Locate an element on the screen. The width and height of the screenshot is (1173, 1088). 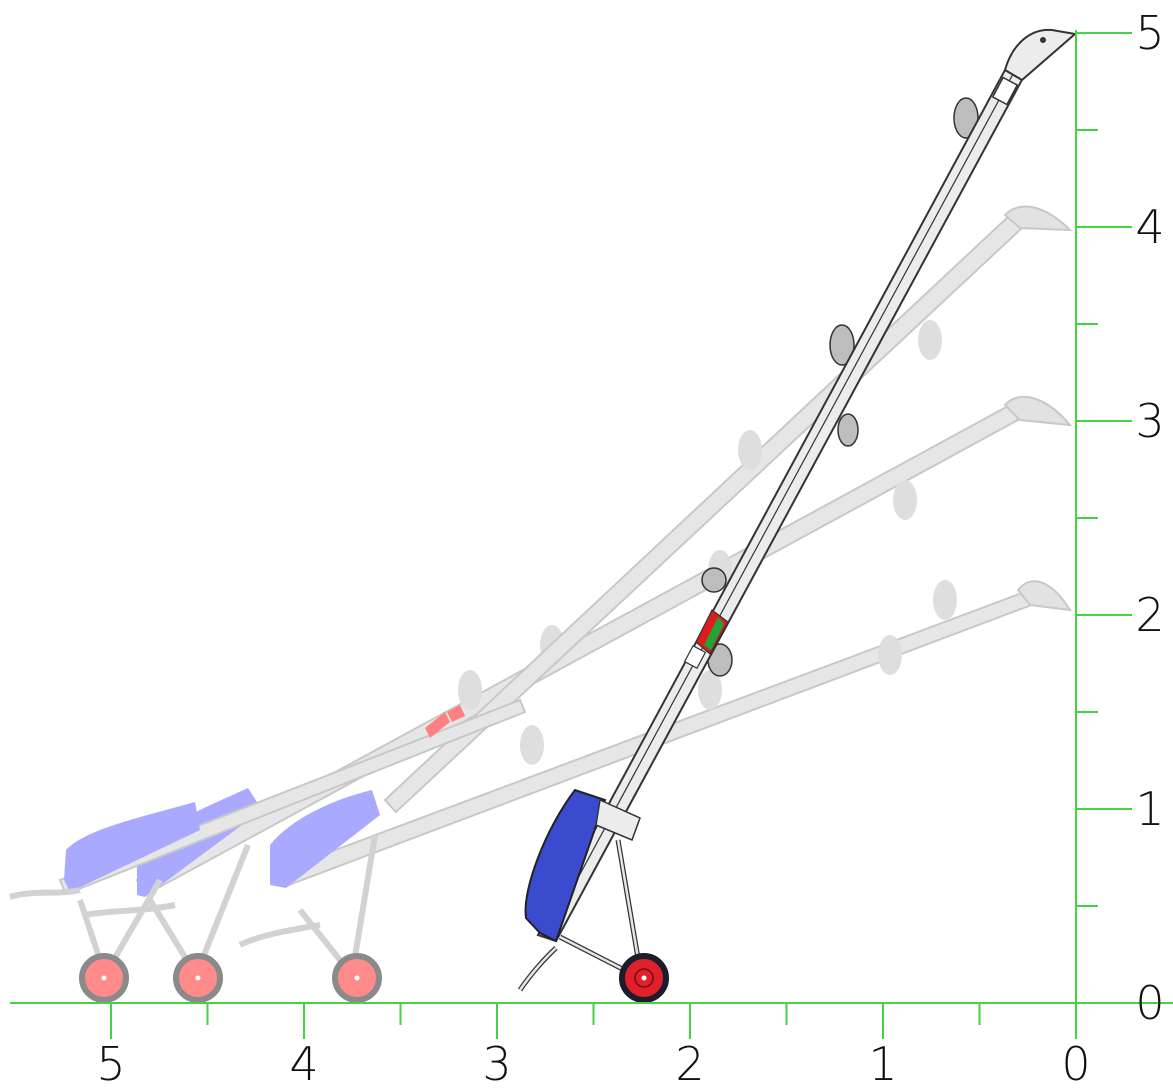
x-tick-label: 2 is located at coordinates (689, 1062).